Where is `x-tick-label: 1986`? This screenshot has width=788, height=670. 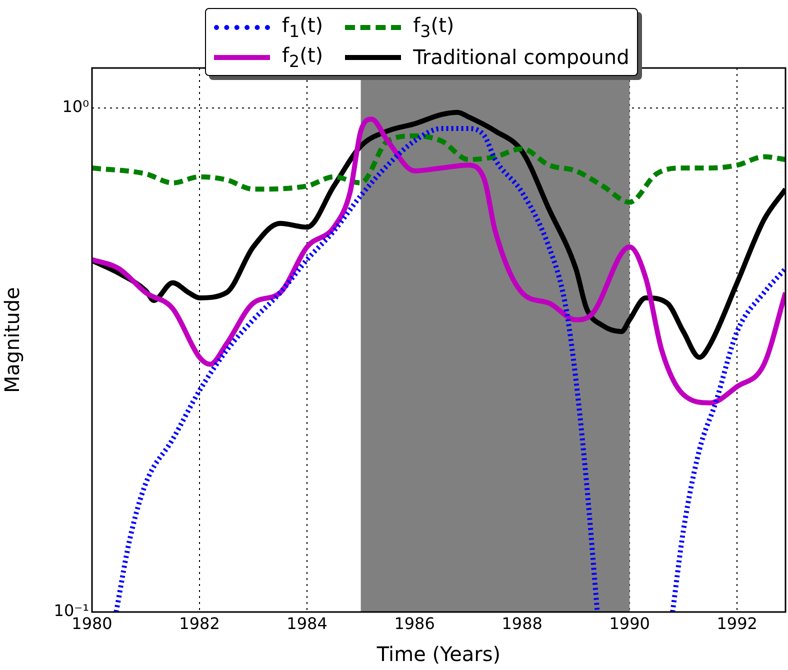
x-tick-label: 1986 is located at coordinates (414, 623).